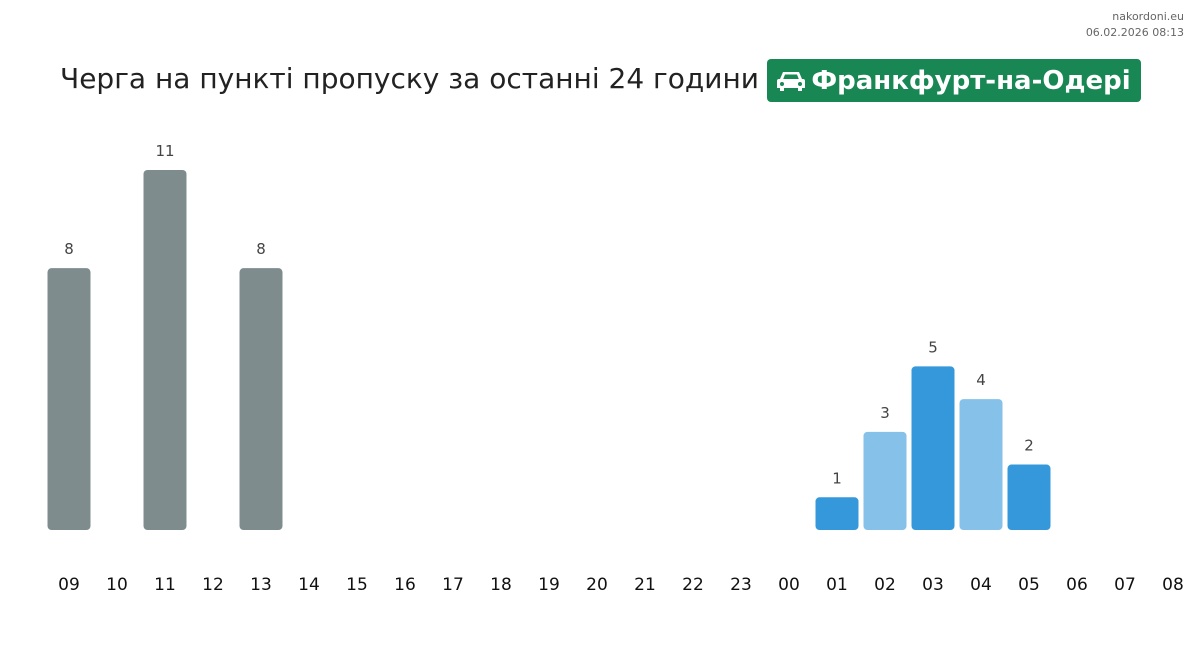 The height and width of the screenshot is (651, 1200). What do you see at coordinates (261, 585) in the screenshot?
I see `x-tick-label: 13` at bounding box center [261, 585].